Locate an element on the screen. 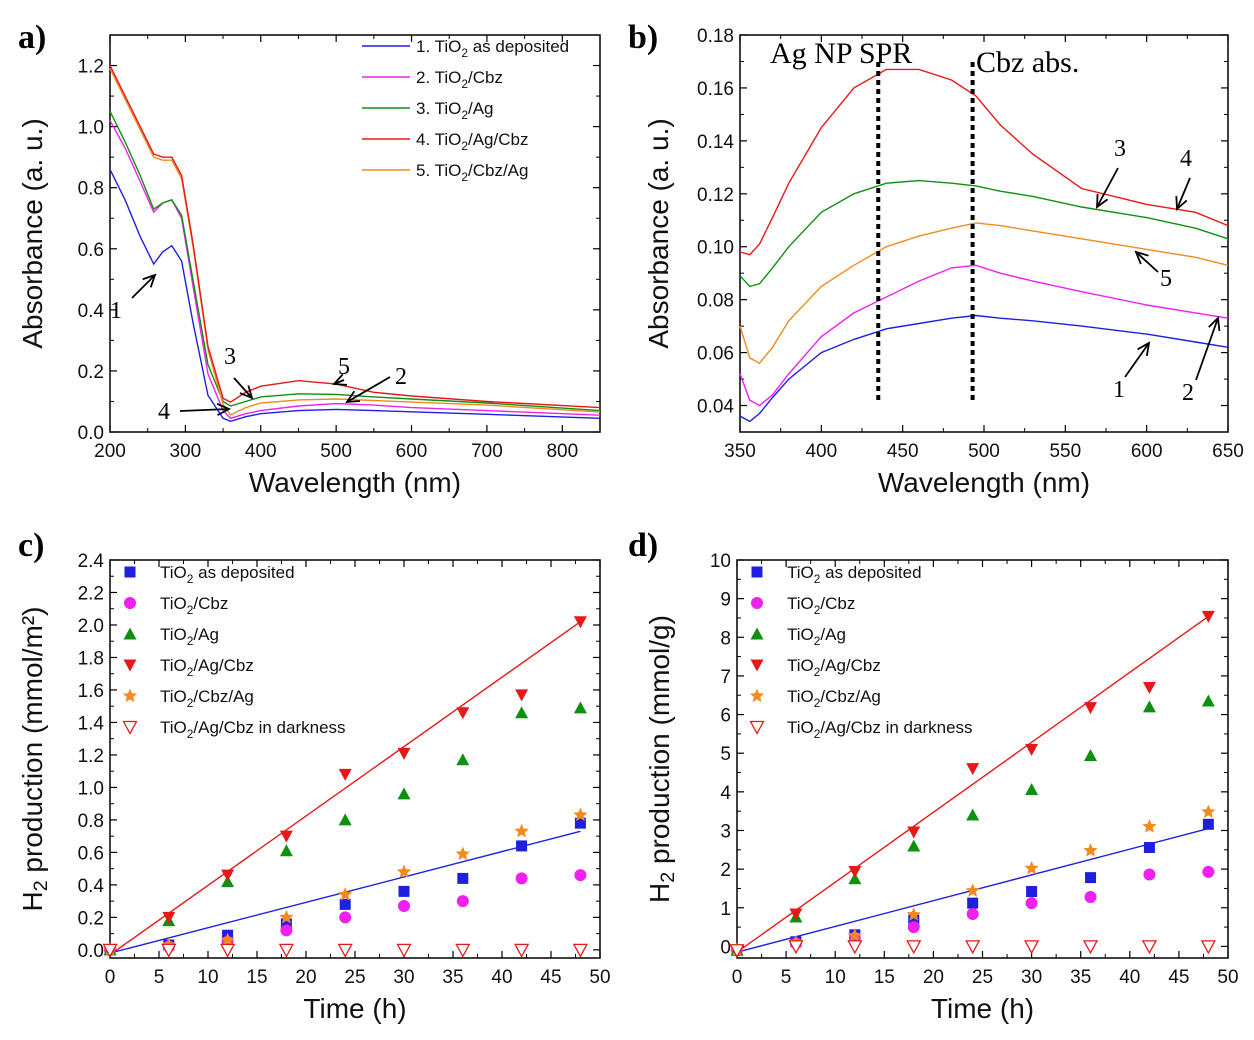 The height and width of the screenshot is (1040, 1254). y-tick-label: 0.14 is located at coordinates (715, 142).